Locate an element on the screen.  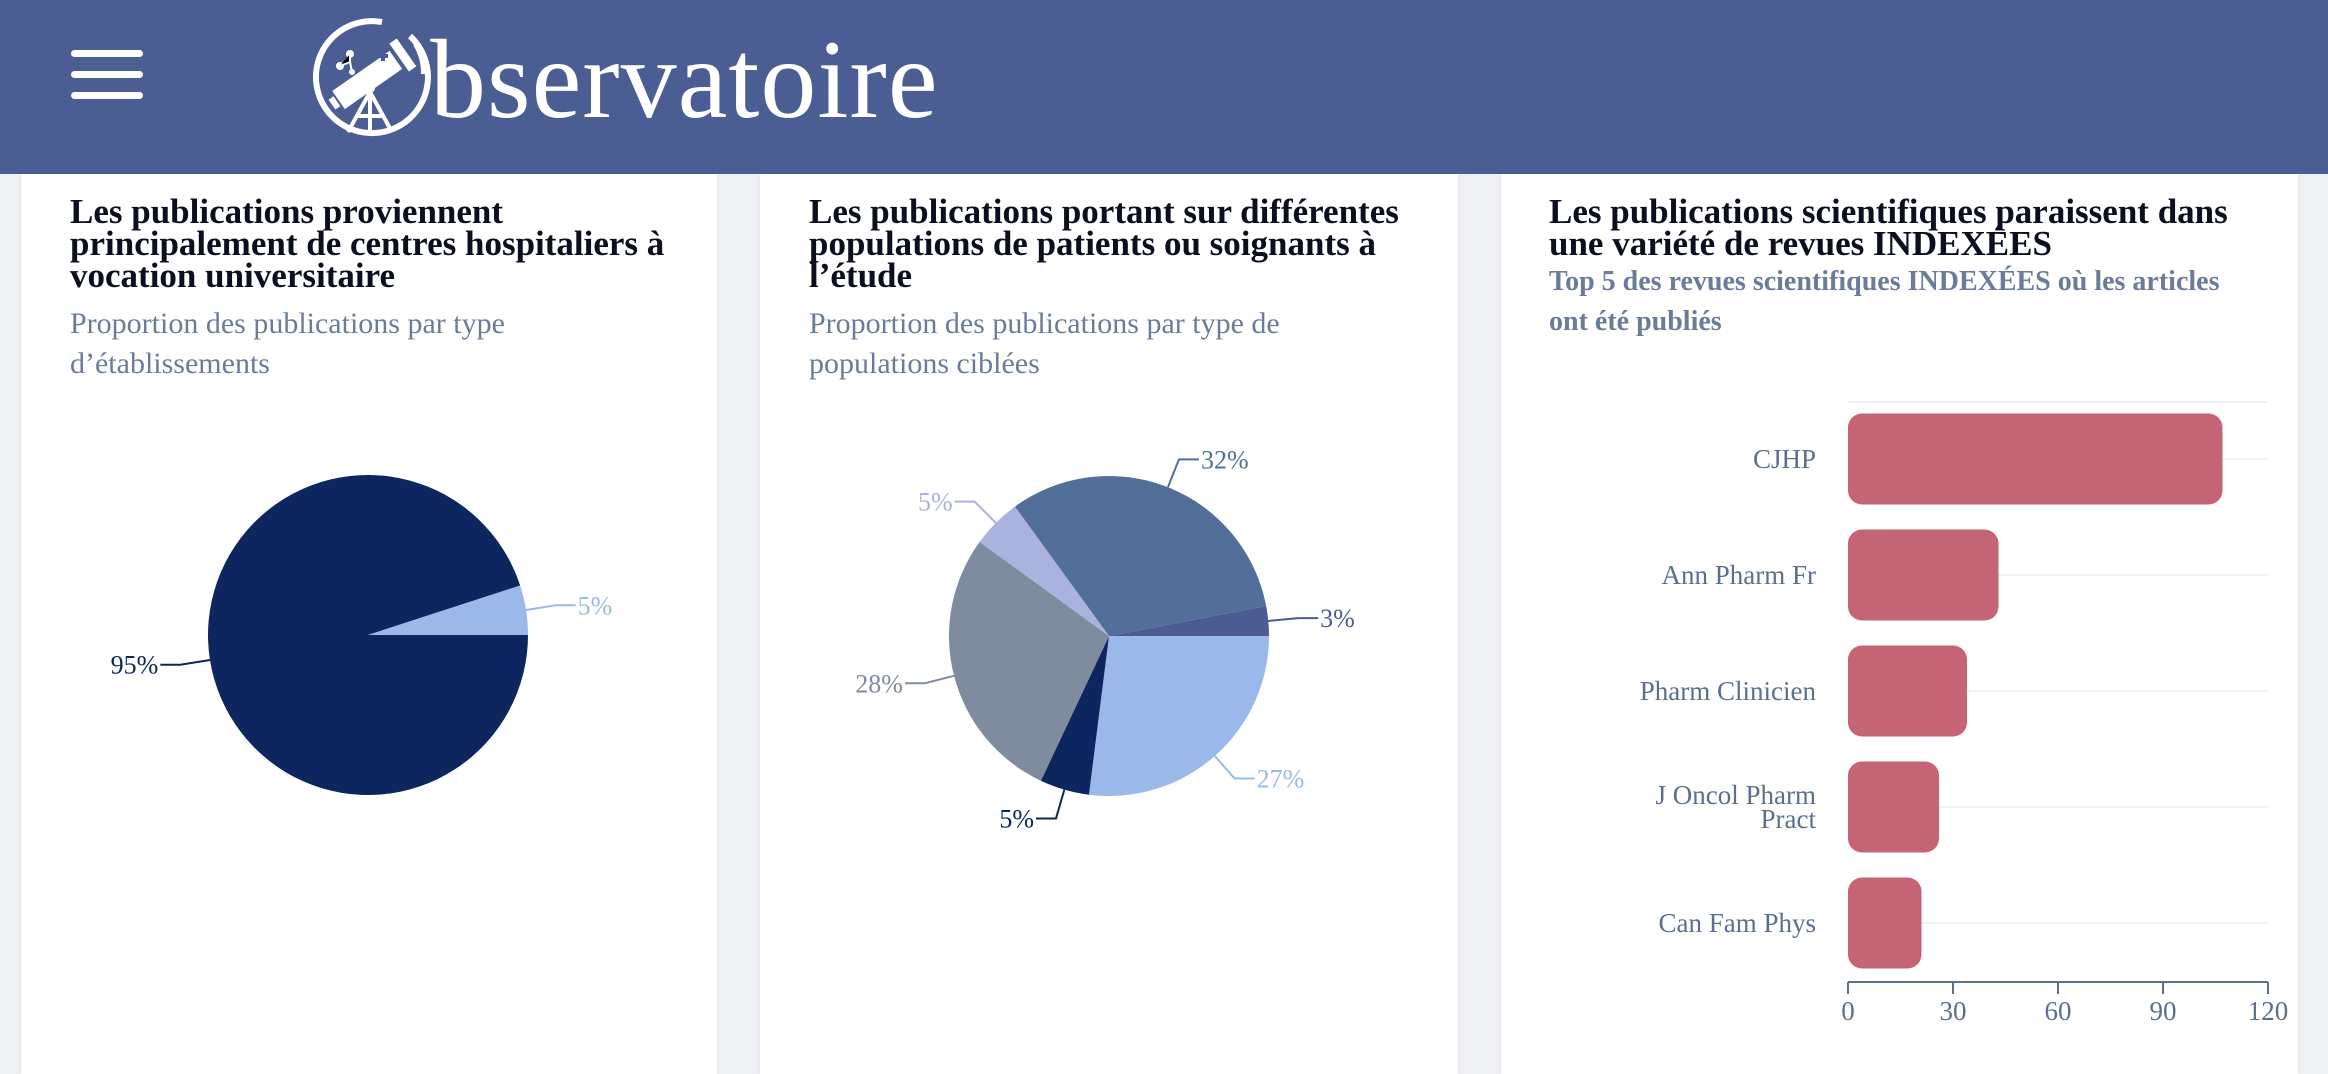
pie-data-label: 27% is located at coordinates (1281, 779).